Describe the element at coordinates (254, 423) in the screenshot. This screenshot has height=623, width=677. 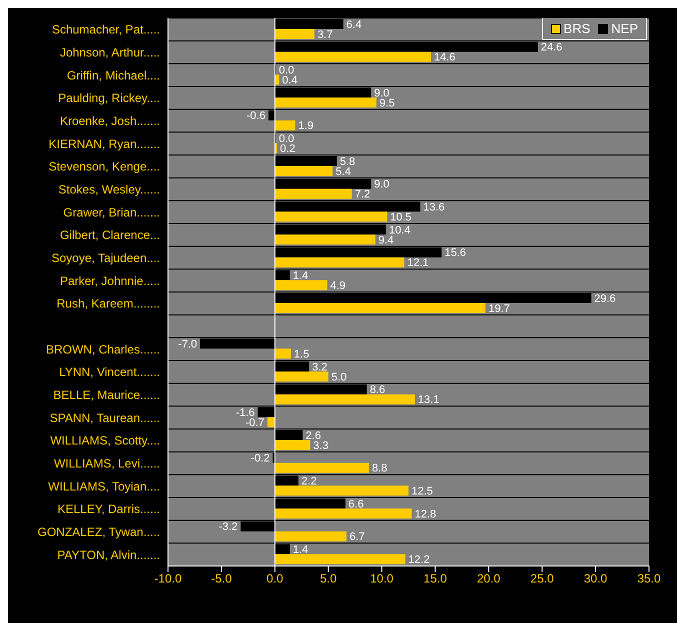
I see `data-label: -0.7` at that location.